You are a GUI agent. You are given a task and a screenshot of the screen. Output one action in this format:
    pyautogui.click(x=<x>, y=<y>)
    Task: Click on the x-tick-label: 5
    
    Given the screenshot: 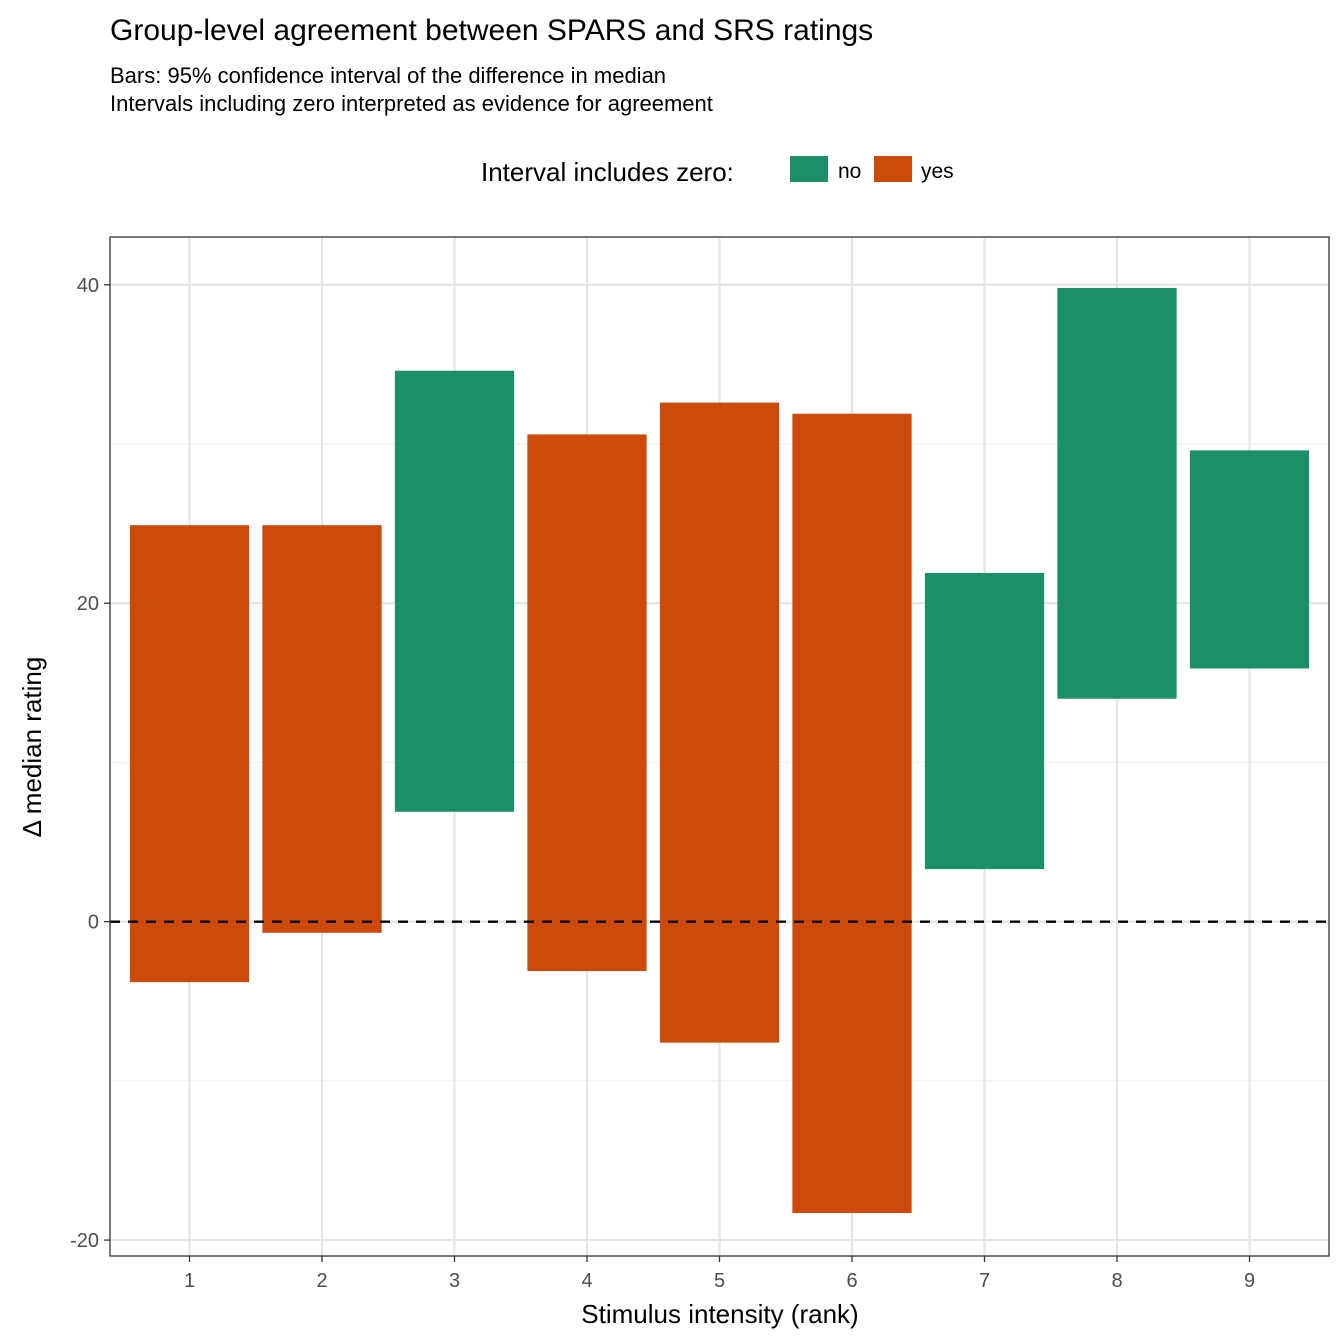 What is the action you would take?
    pyautogui.click(x=719, y=1281)
    